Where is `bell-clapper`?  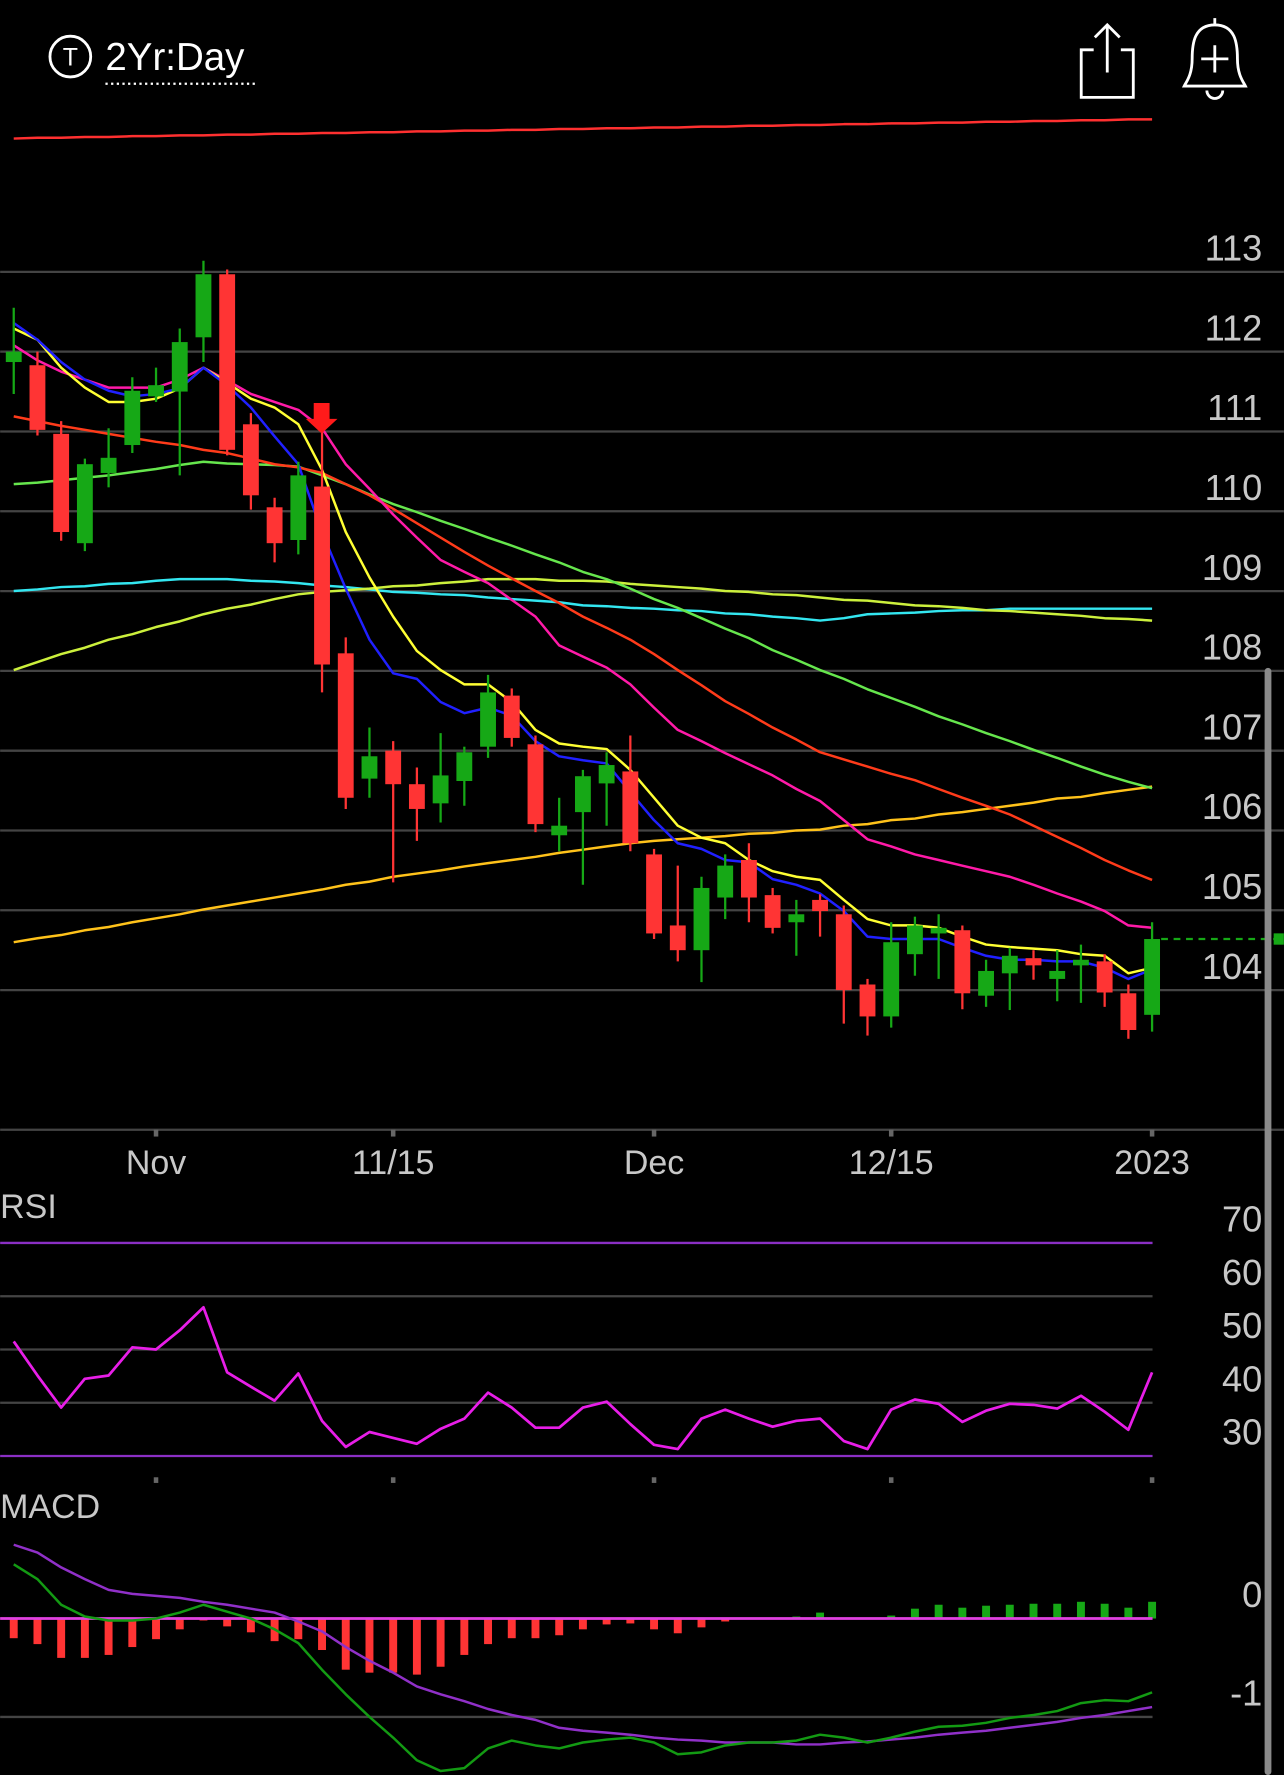
bell-clapper is located at coordinates (1215, 95).